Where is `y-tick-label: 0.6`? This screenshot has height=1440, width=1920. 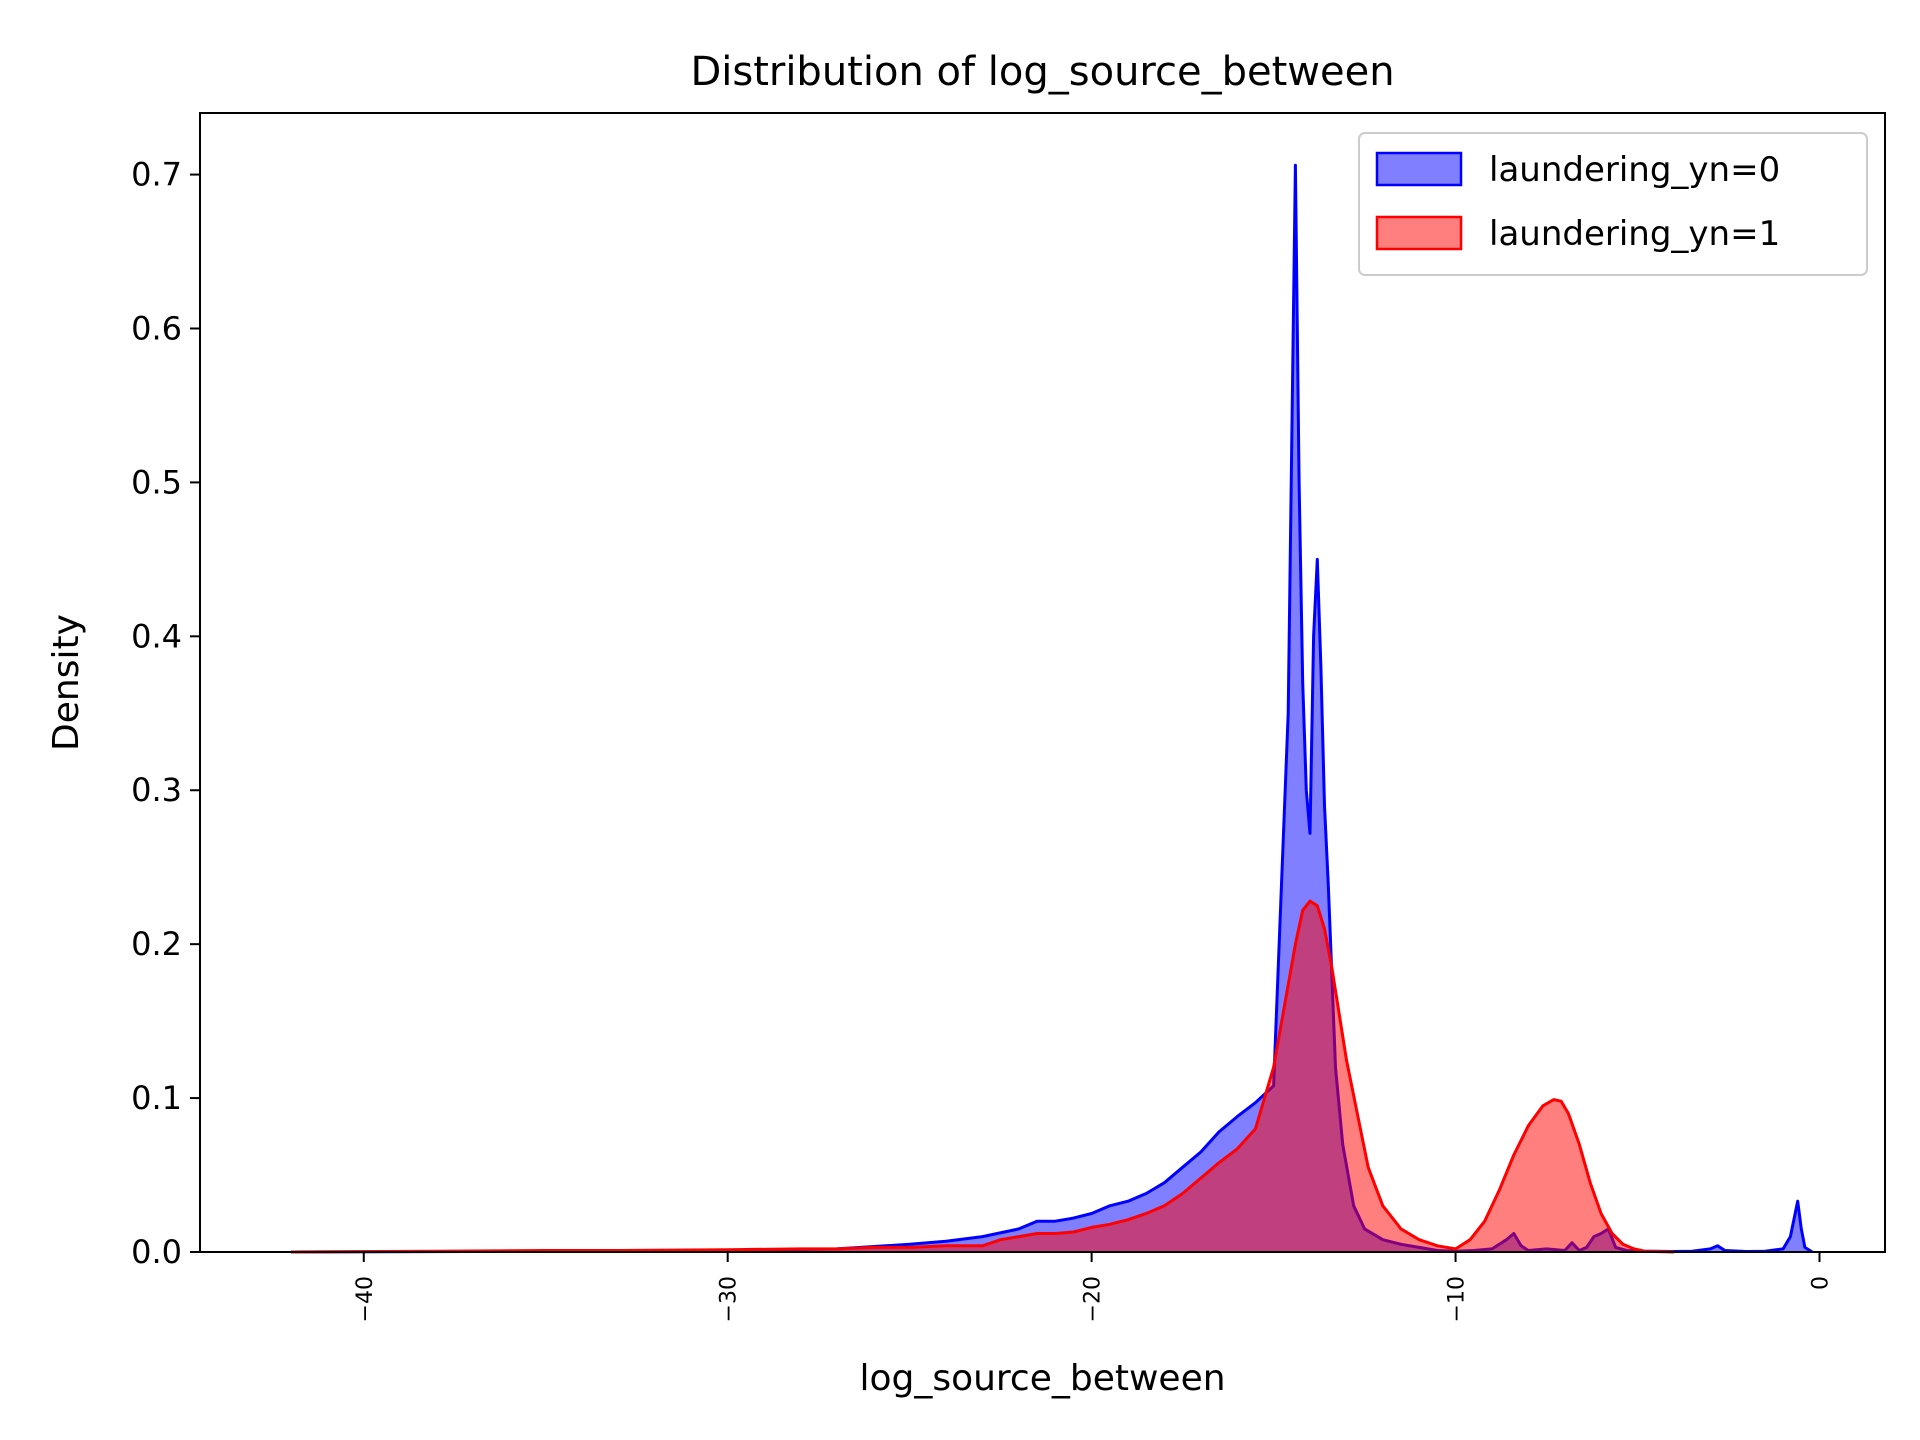 y-tick-label: 0.6 is located at coordinates (156, 328).